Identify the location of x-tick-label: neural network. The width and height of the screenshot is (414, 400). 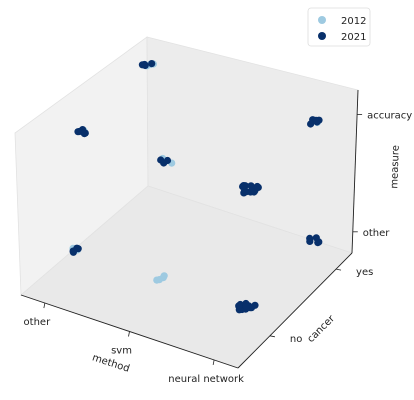
(206, 379).